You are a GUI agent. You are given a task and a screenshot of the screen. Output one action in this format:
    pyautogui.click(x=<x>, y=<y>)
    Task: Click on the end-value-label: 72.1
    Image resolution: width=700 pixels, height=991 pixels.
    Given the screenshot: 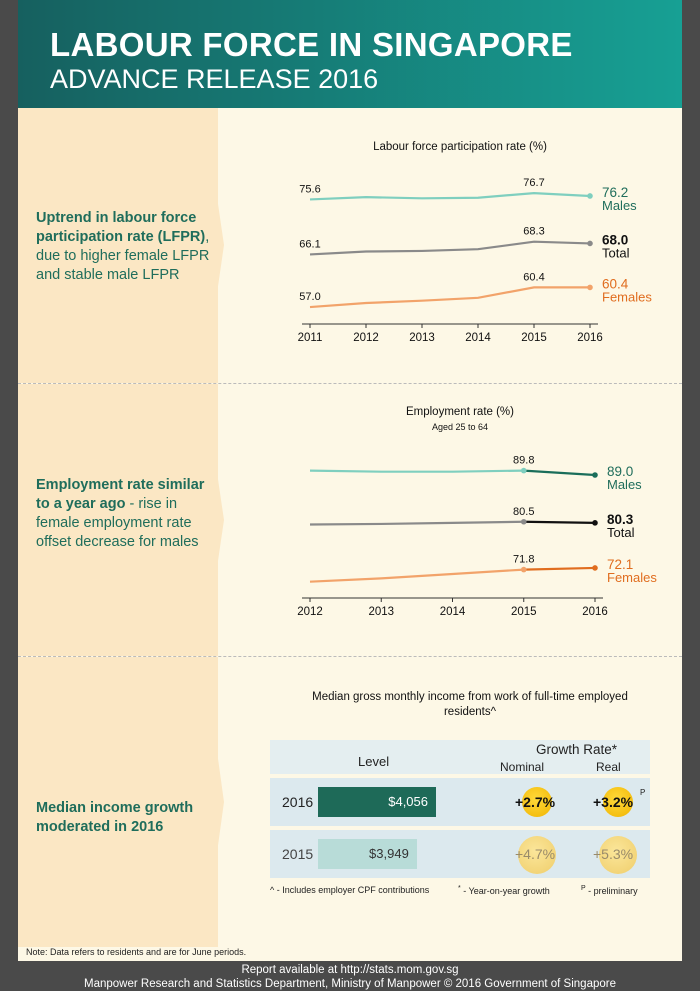 What is the action you would take?
    pyautogui.click(x=620, y=564)
    